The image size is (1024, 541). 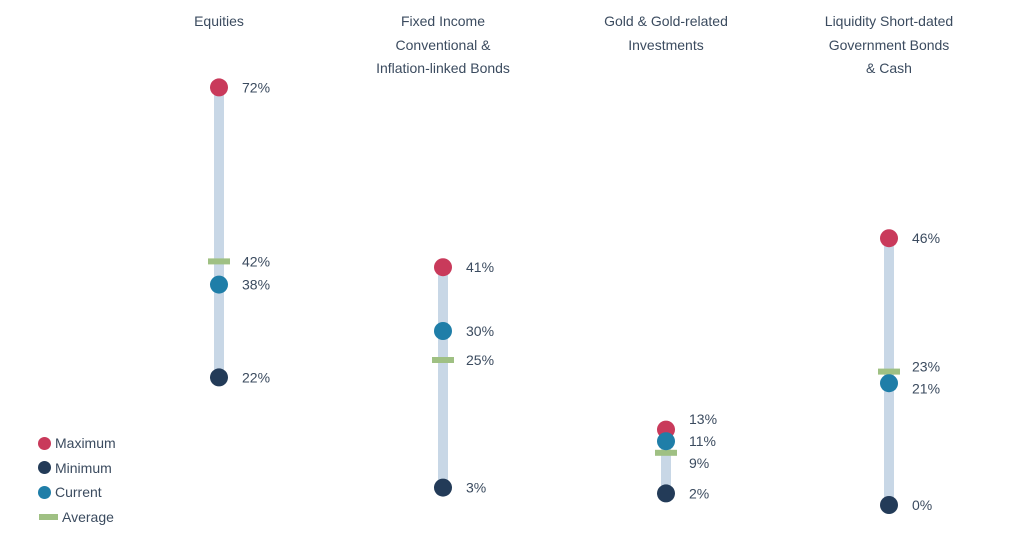 I want to click on legend-label: Current, so click(x=78, y=492).